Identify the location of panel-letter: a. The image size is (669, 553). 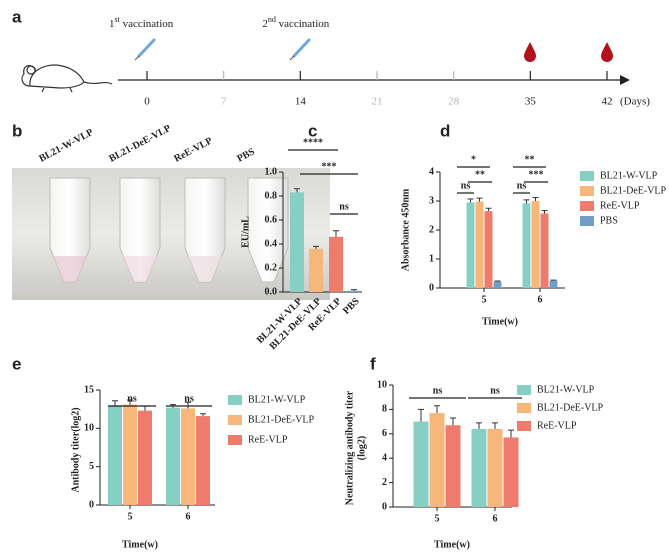
(17, 16).